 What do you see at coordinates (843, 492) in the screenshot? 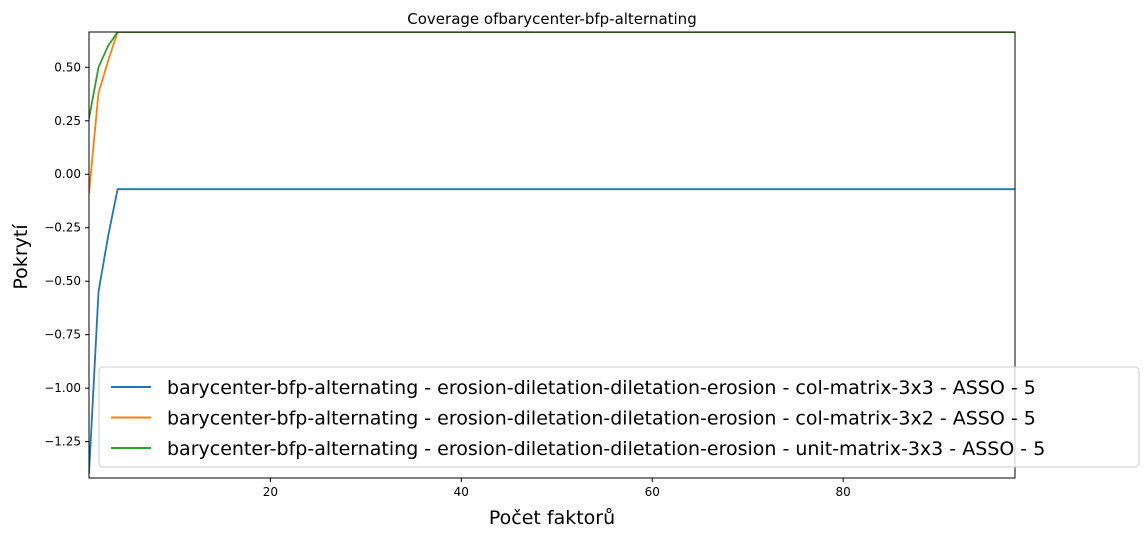
I see `x-tick-label: 80` at bounding box center [843, 492].